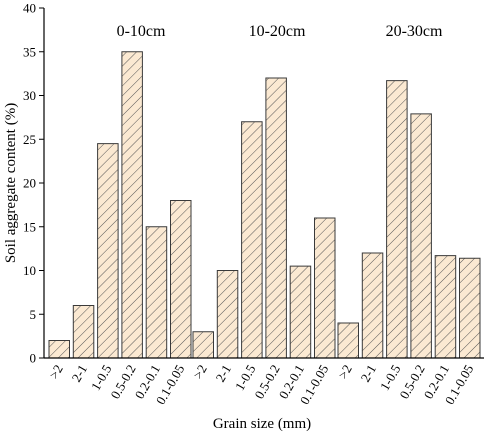  Describe the element at coordinates (33, 358) in the screenshot. I see `y-tick-label: 0` at that location.